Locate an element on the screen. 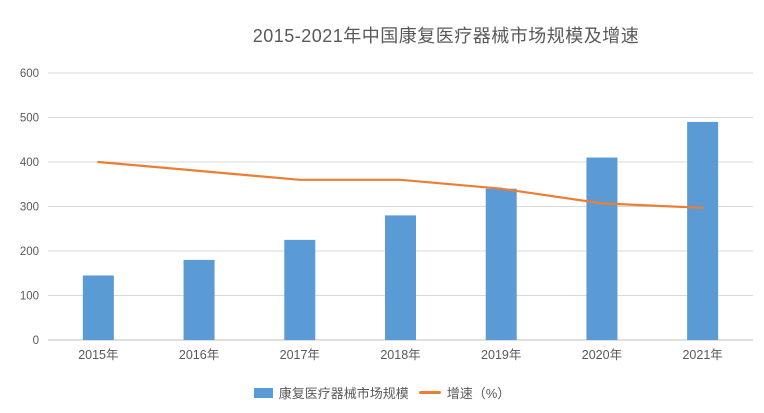 The height and width of the screenshot is (413, 764). x-tick-label: 2021年 is located at coordinates (702, 355).